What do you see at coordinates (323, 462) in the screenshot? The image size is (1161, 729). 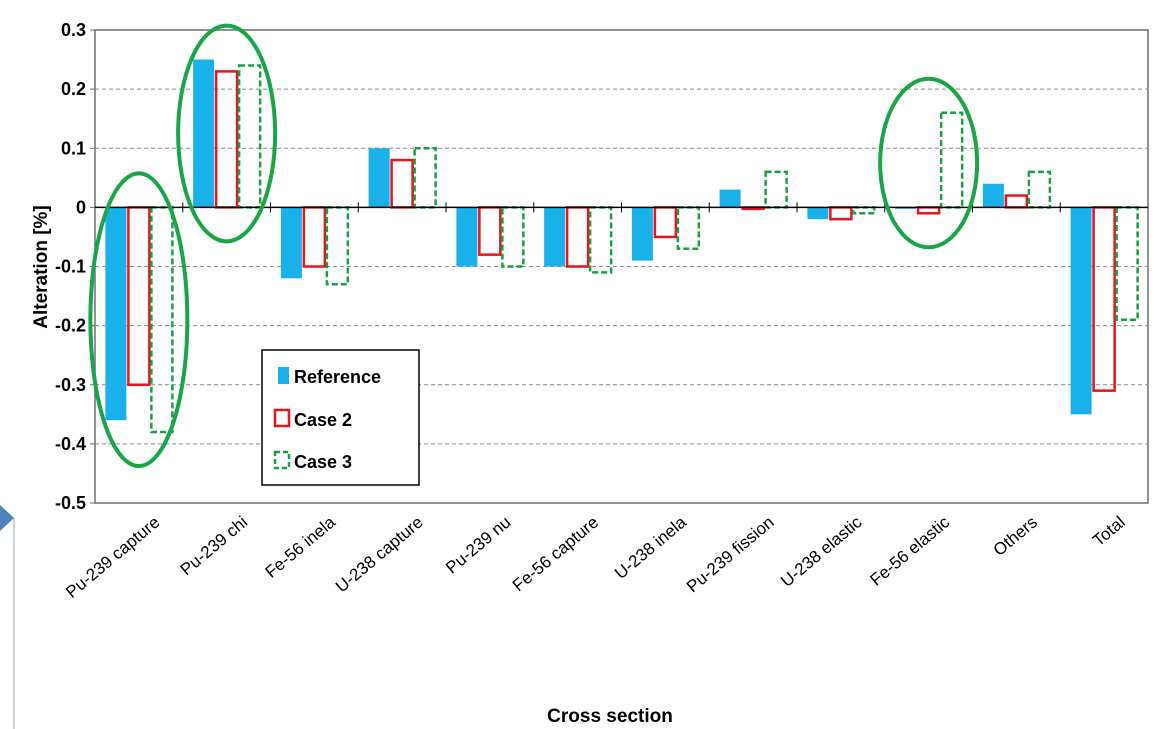 I see `legend-label-case-3: Case 3` at bounding box center [323, 462].